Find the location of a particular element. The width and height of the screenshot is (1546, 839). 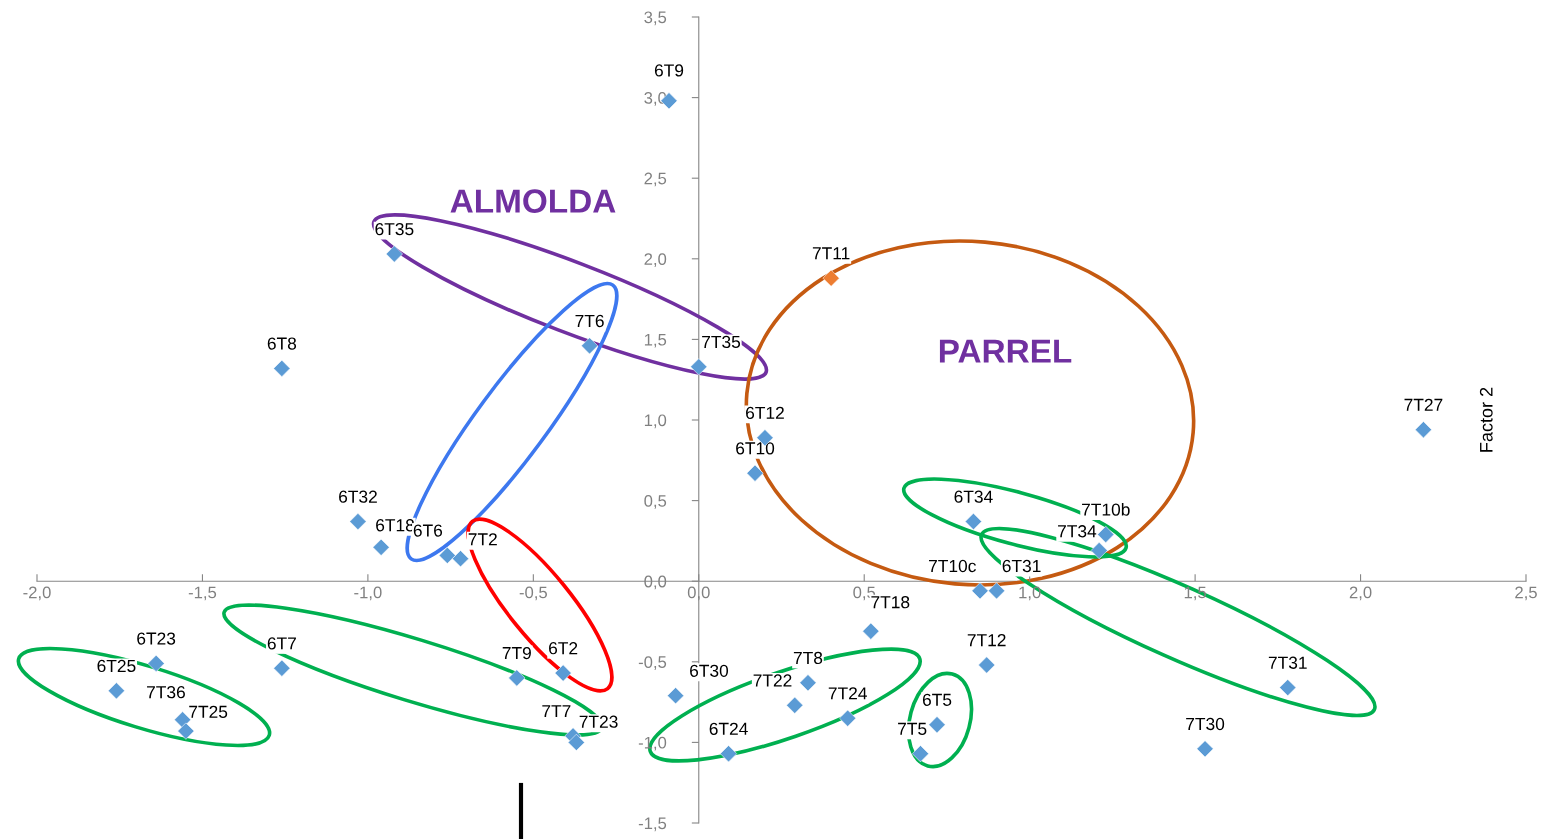

annotation: ALMOLDA is located at coordinates (533, 201).